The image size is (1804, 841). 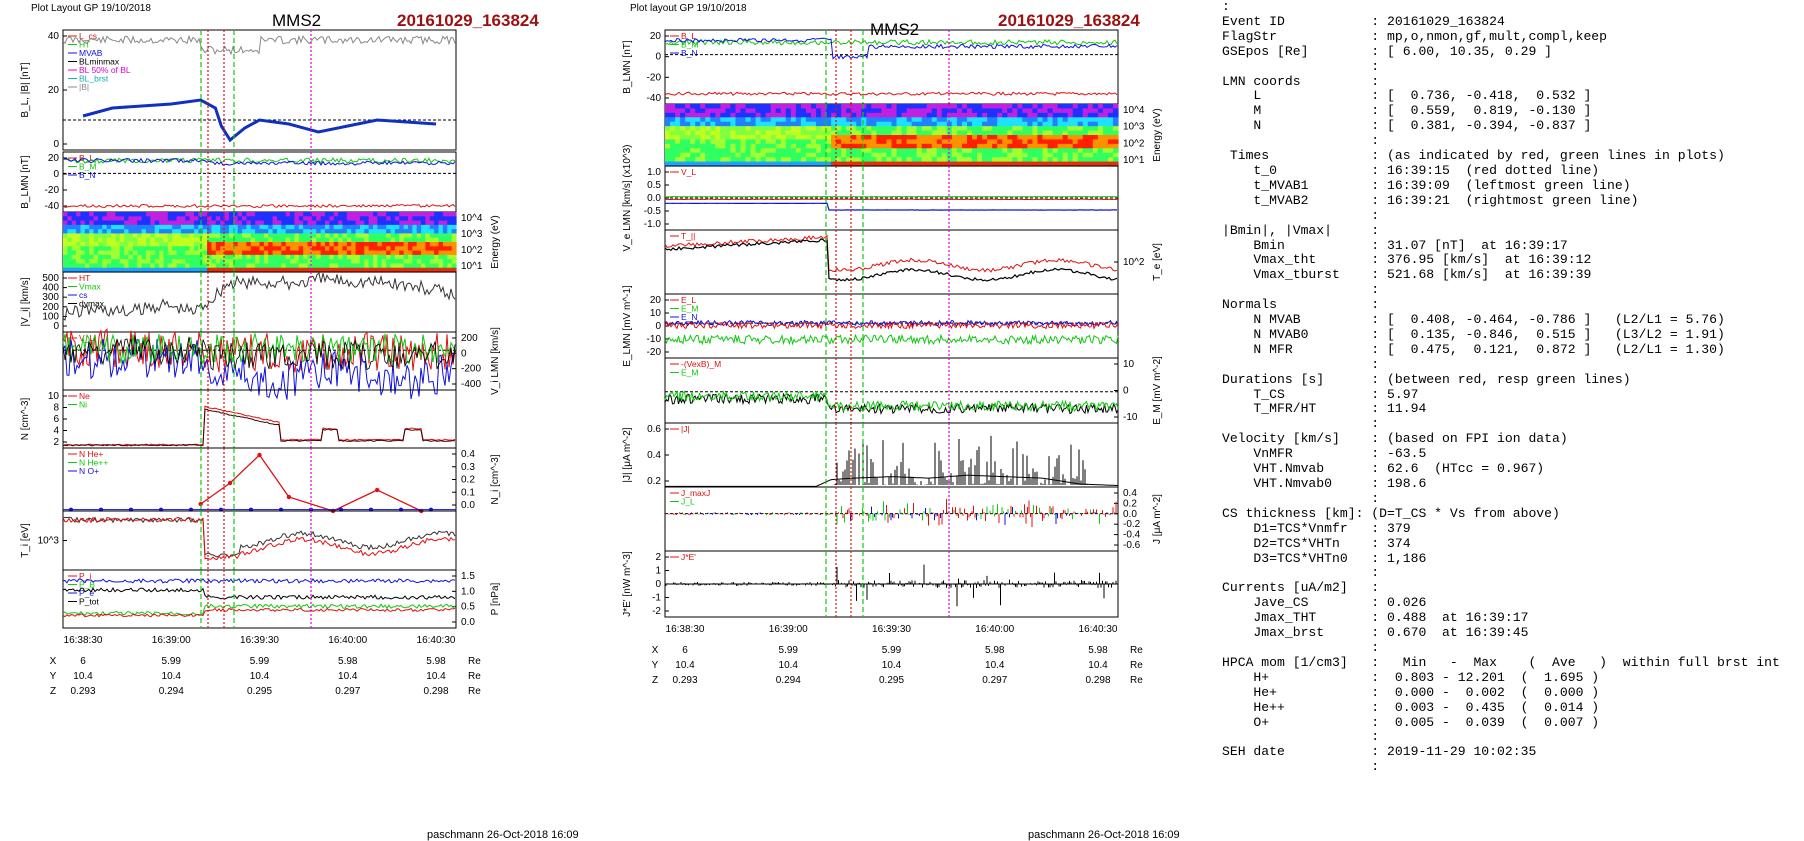 I want to click on left-panel-3: 10^410^310^210^1 Energy (eV), so click(x=281, y=242).